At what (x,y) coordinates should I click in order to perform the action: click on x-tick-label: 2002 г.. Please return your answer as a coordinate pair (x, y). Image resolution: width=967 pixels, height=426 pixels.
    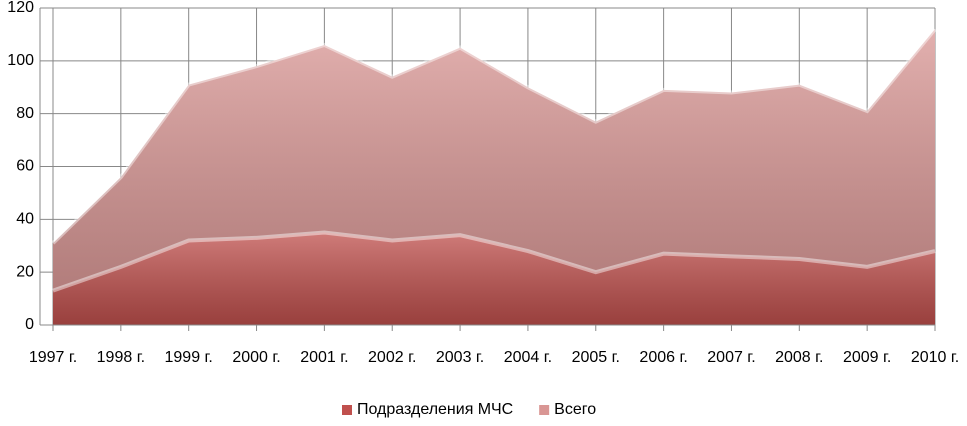
    Looking at the image, I should click on (392, 357).